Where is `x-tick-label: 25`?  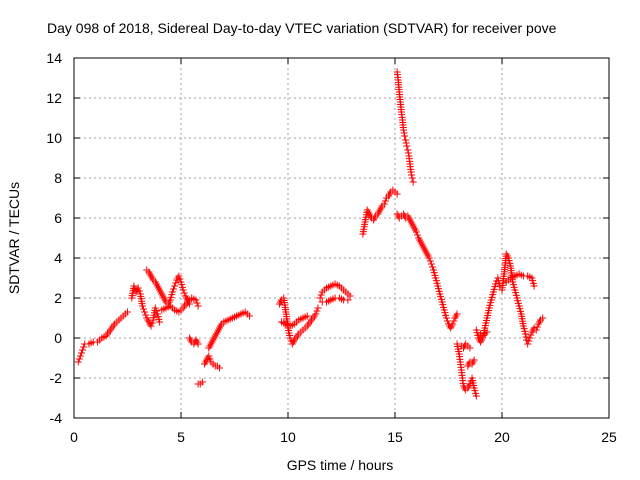
x-tick-label: 25 is located at coordinates (609, 437).